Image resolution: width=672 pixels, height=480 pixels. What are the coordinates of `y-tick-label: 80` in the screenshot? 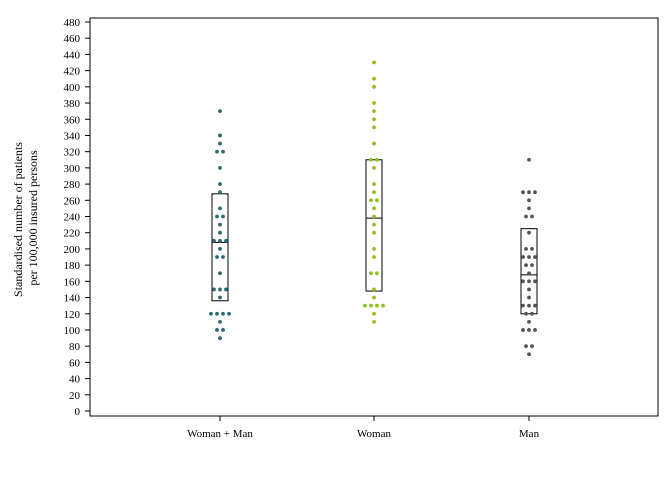 It's located at (75, 347).